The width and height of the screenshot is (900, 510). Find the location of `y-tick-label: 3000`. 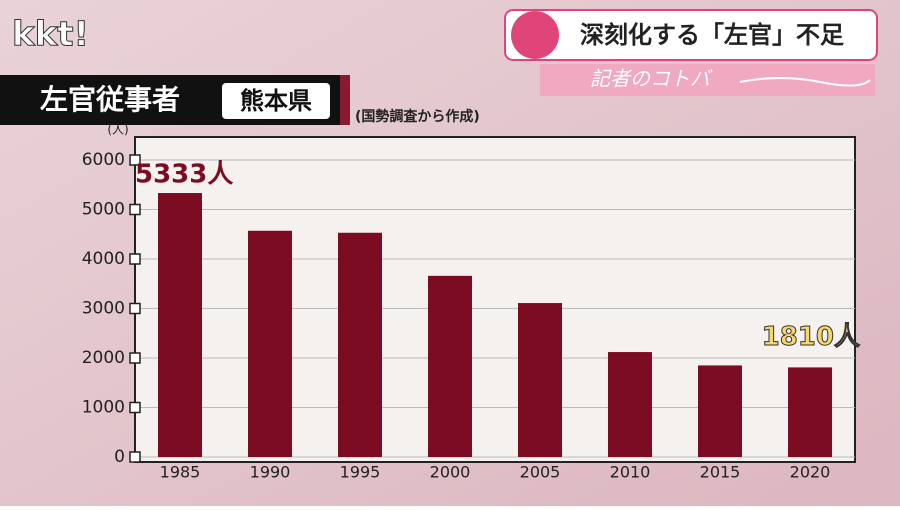

y-tick-label: 3000 is located at coordinates (103, 309).